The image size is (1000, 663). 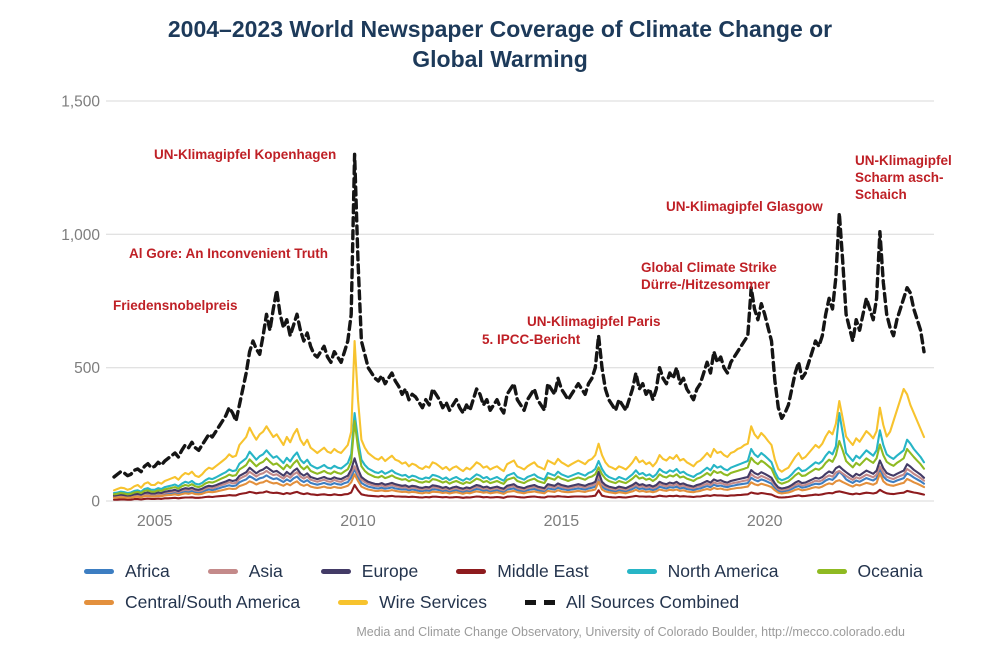 I want to click on series-line-central-south-america, so click(x=519, y=485).